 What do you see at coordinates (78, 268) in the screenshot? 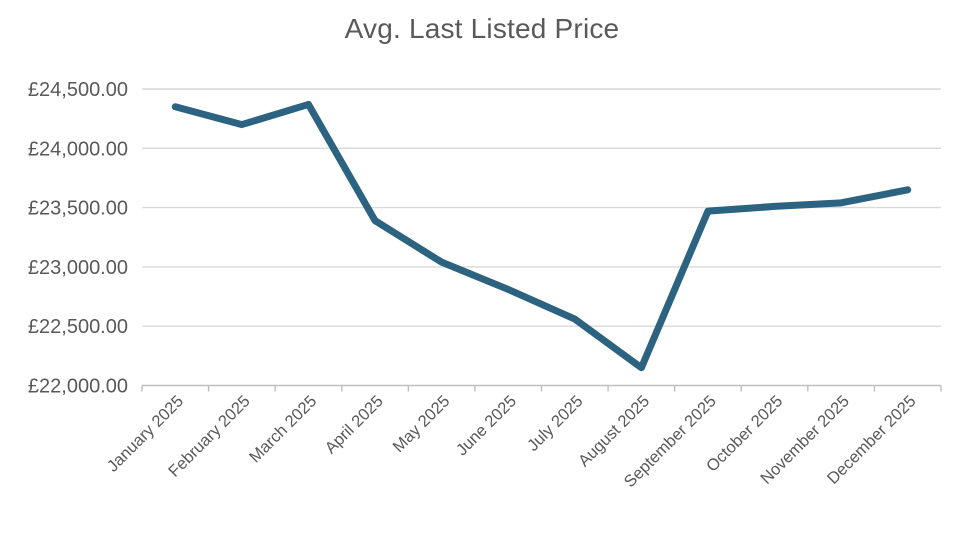
I see `y-axis-tick-label: £23,000.00` at bounding box center [78, 268].